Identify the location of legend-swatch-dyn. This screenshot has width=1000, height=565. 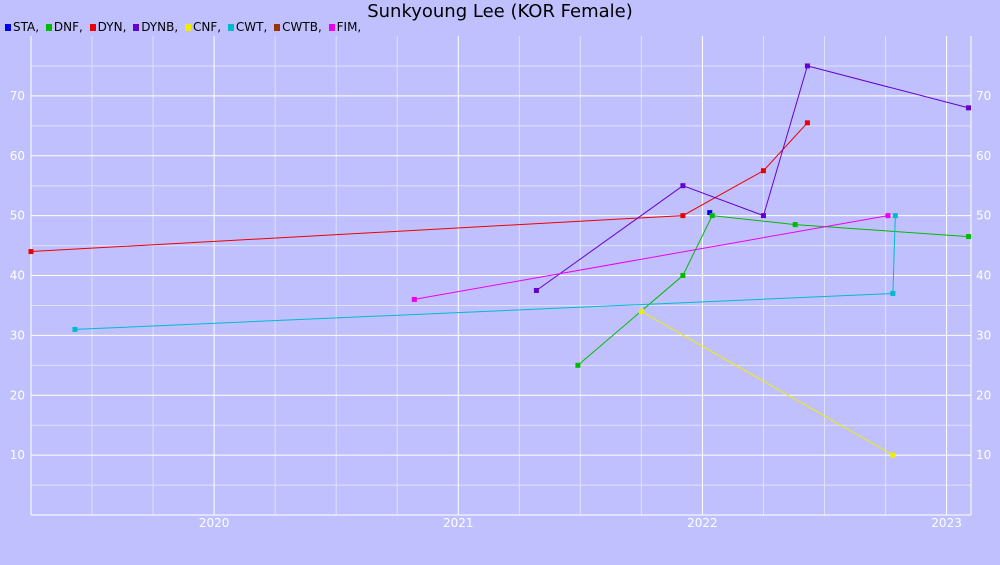
(92, 27).